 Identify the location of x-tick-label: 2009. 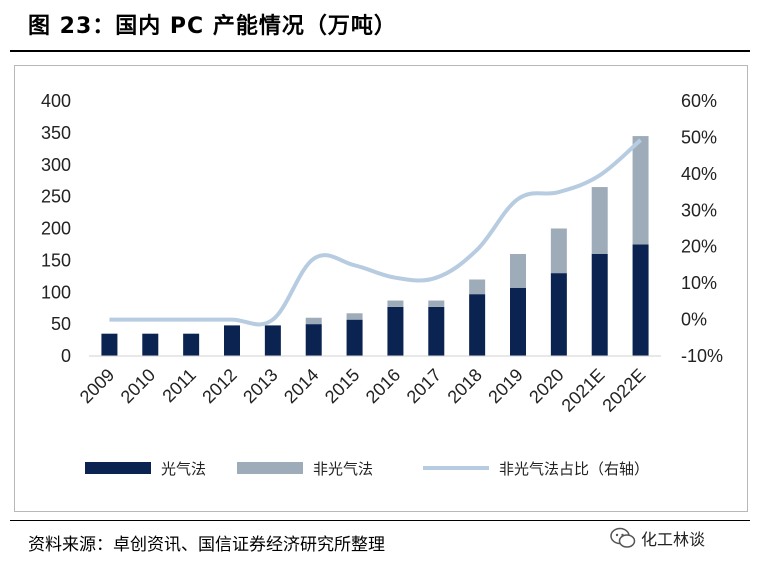
(97, 386).